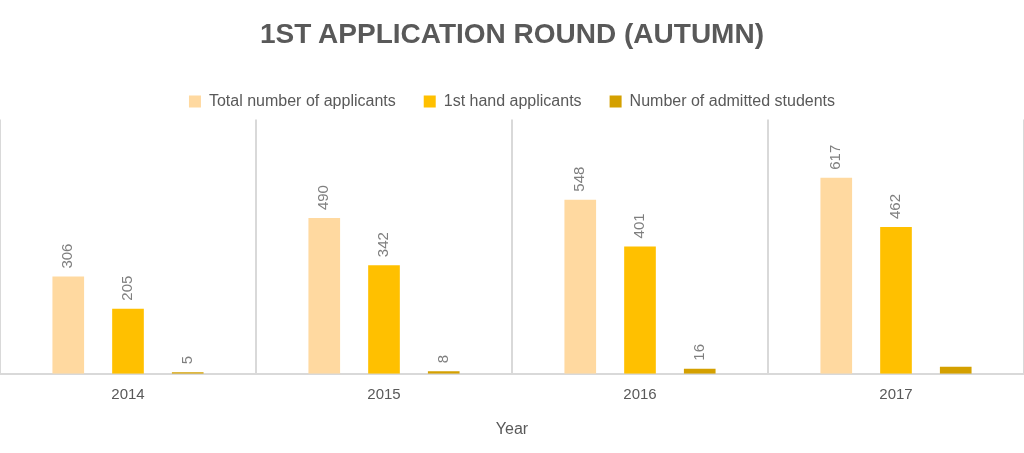  What do you see at coordinates (896, 393) in the screenshot?
I see `x-tick-label: 2017` at bounding box center [896, 393].